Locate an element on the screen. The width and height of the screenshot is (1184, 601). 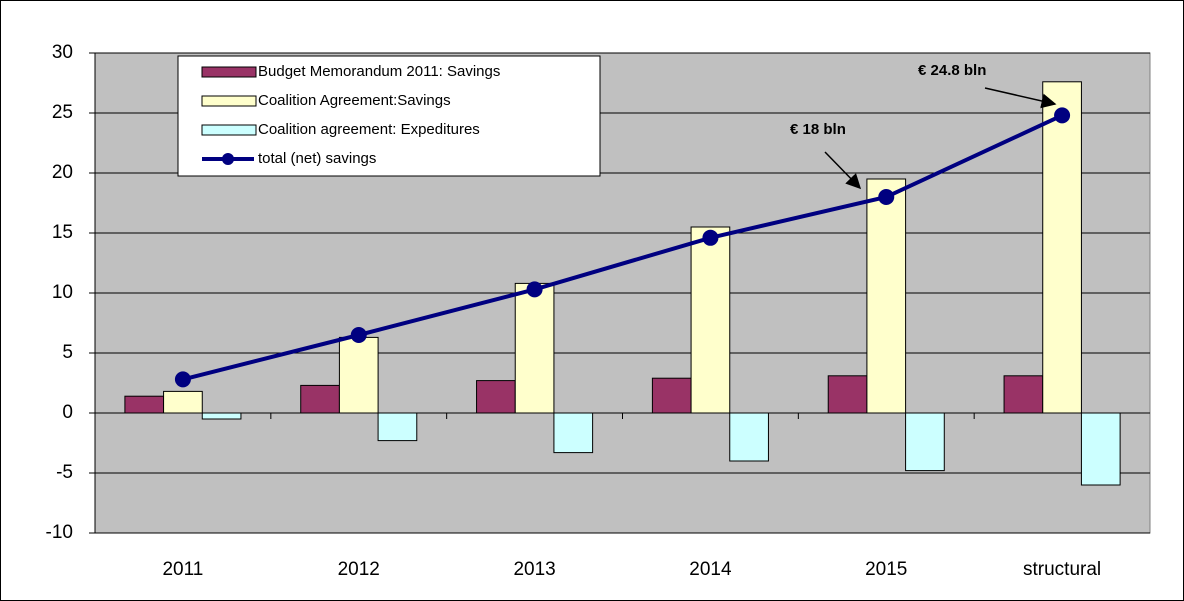
legend-label: Coalition Agreement:Savings is located at coordinates (354, 100).